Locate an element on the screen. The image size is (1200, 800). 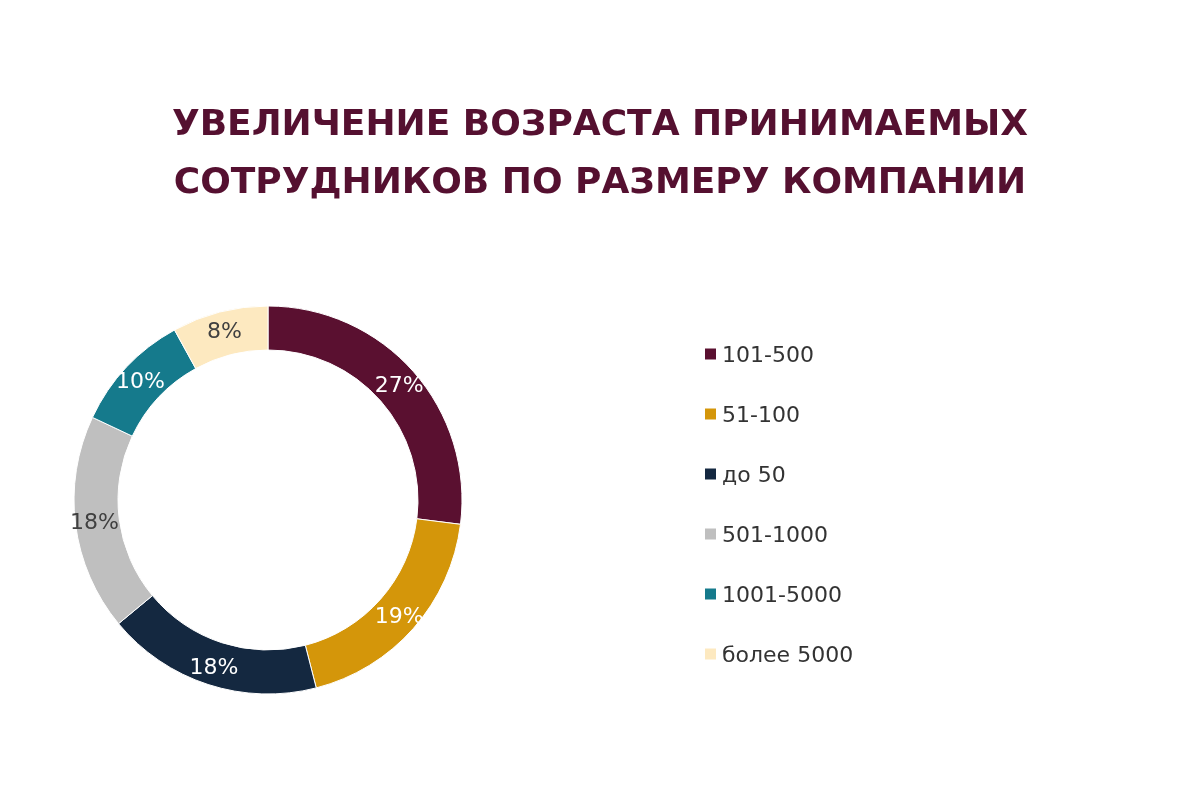
legend-label: 501-1000 is located at coordinates (775, 534).